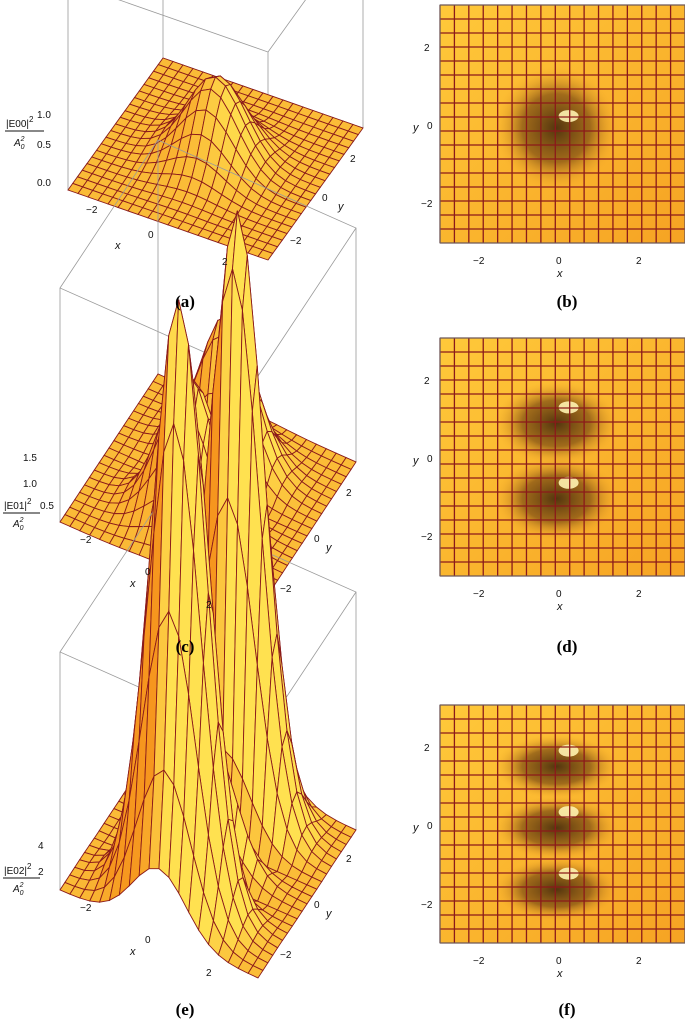 The image size is (685, 1023). Describe the element at coordinates (185, 301) in the screenshot. I see `caption-a: (a)` at that location.